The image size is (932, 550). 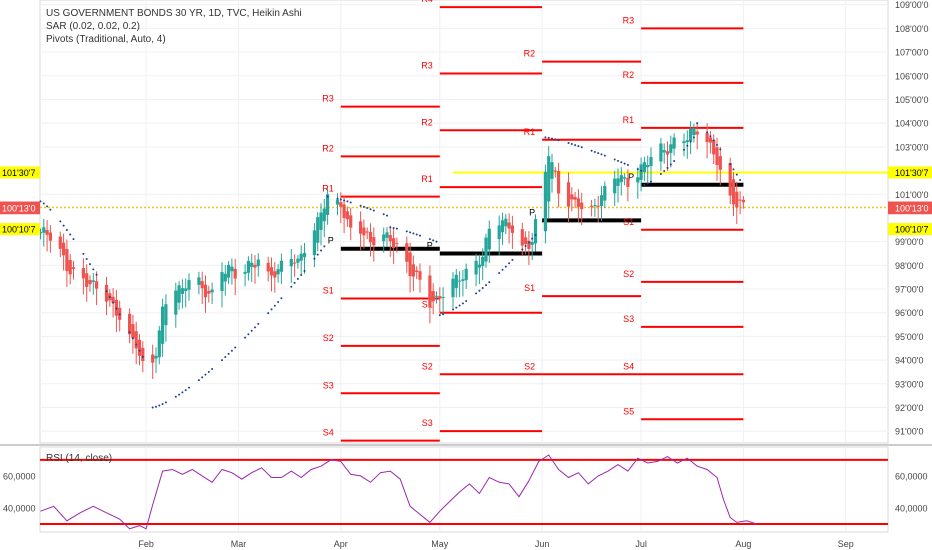 I want to click on x-tick-label: Aug, so click(x=743, y=544).